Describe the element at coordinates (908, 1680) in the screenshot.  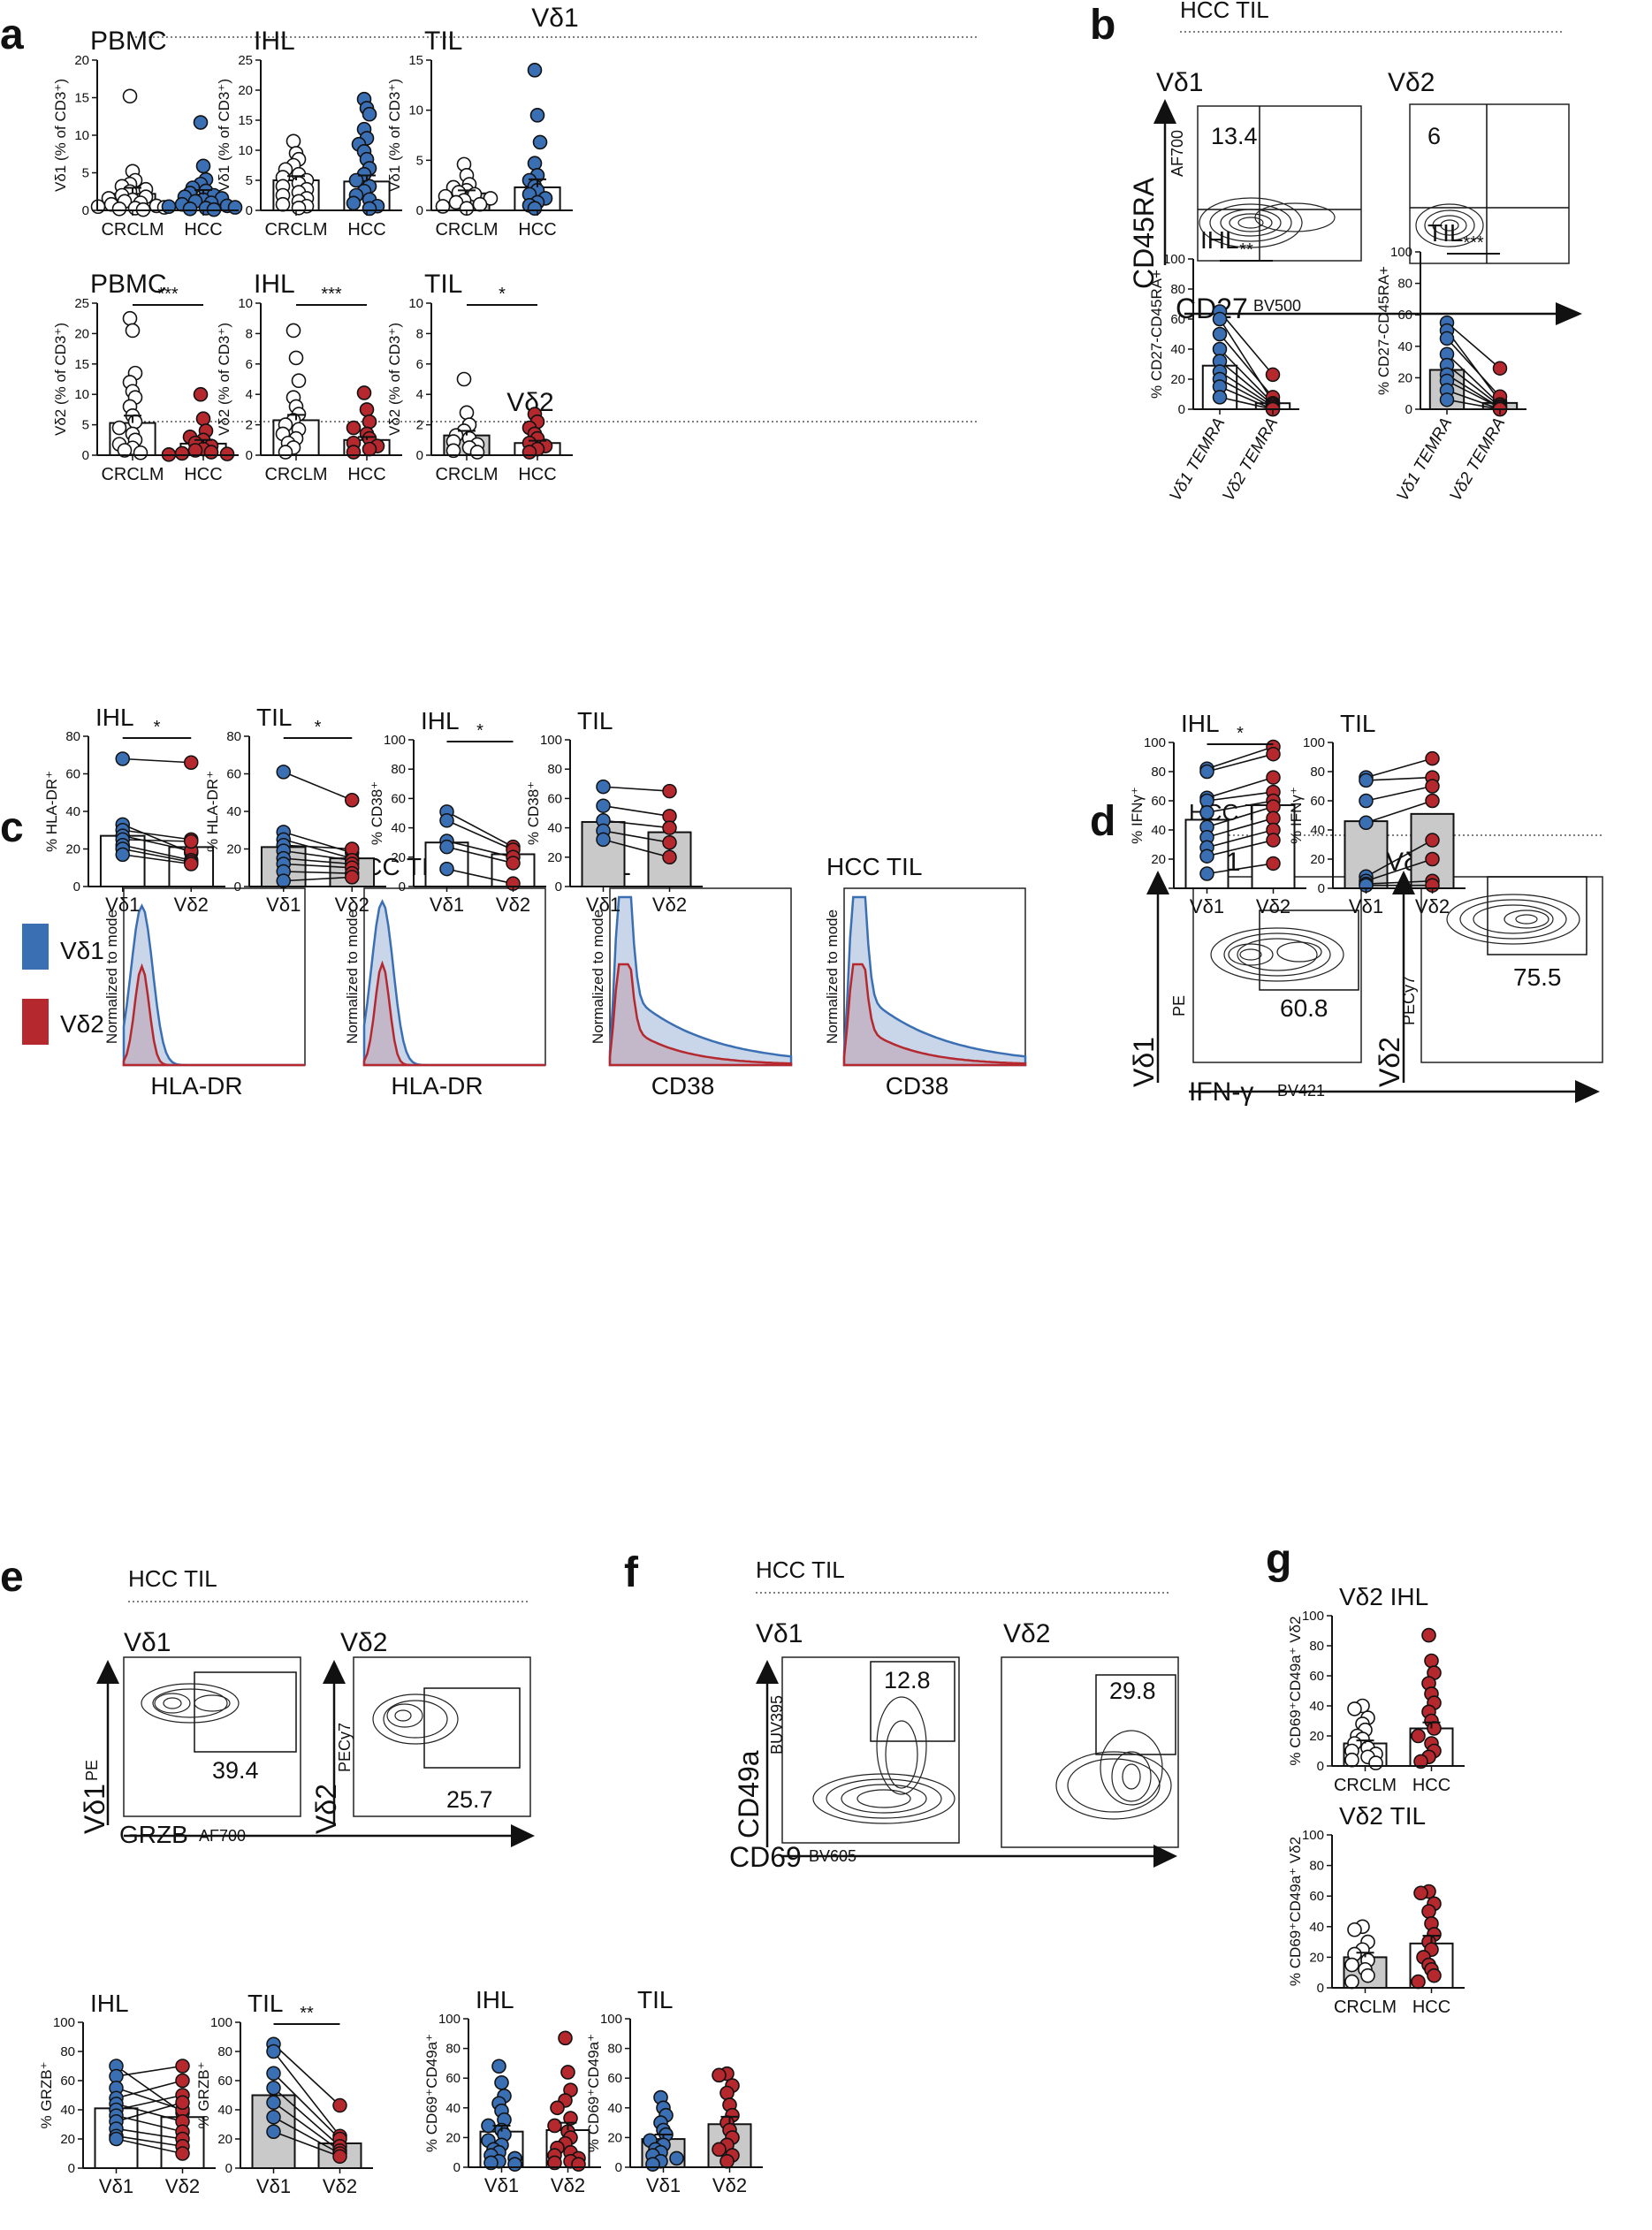
I see `gate-value-f1: 12.8` at that location.